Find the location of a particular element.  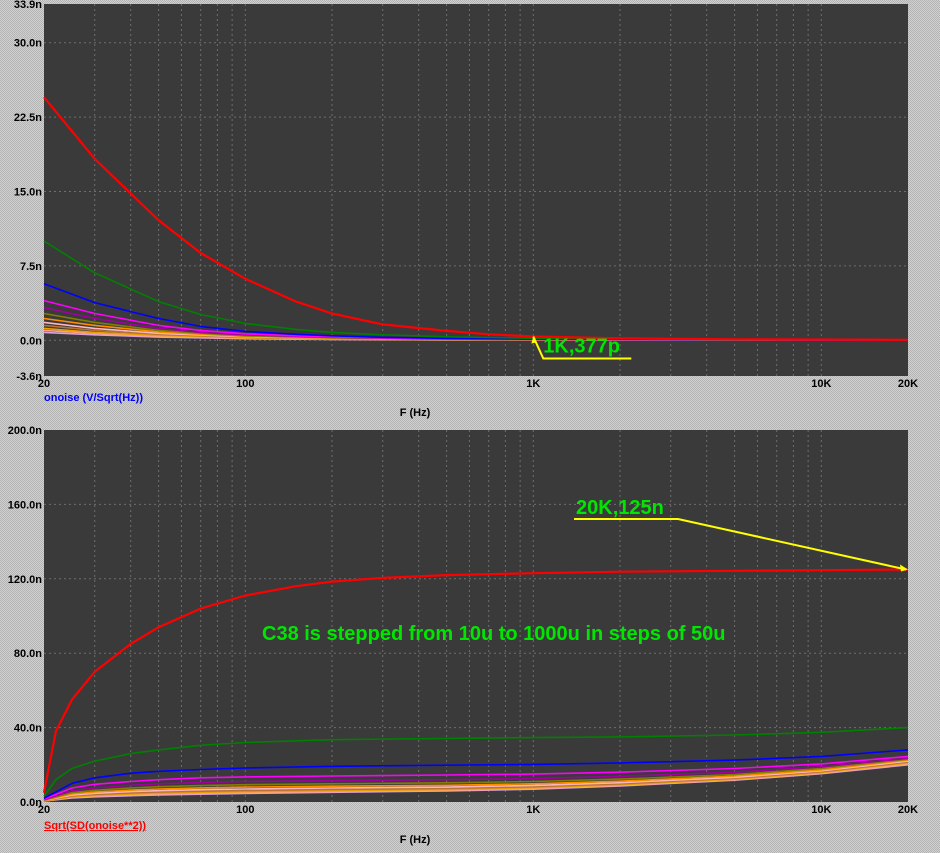

y-tick-label: 120.0n is located at coordinates (25, 580).